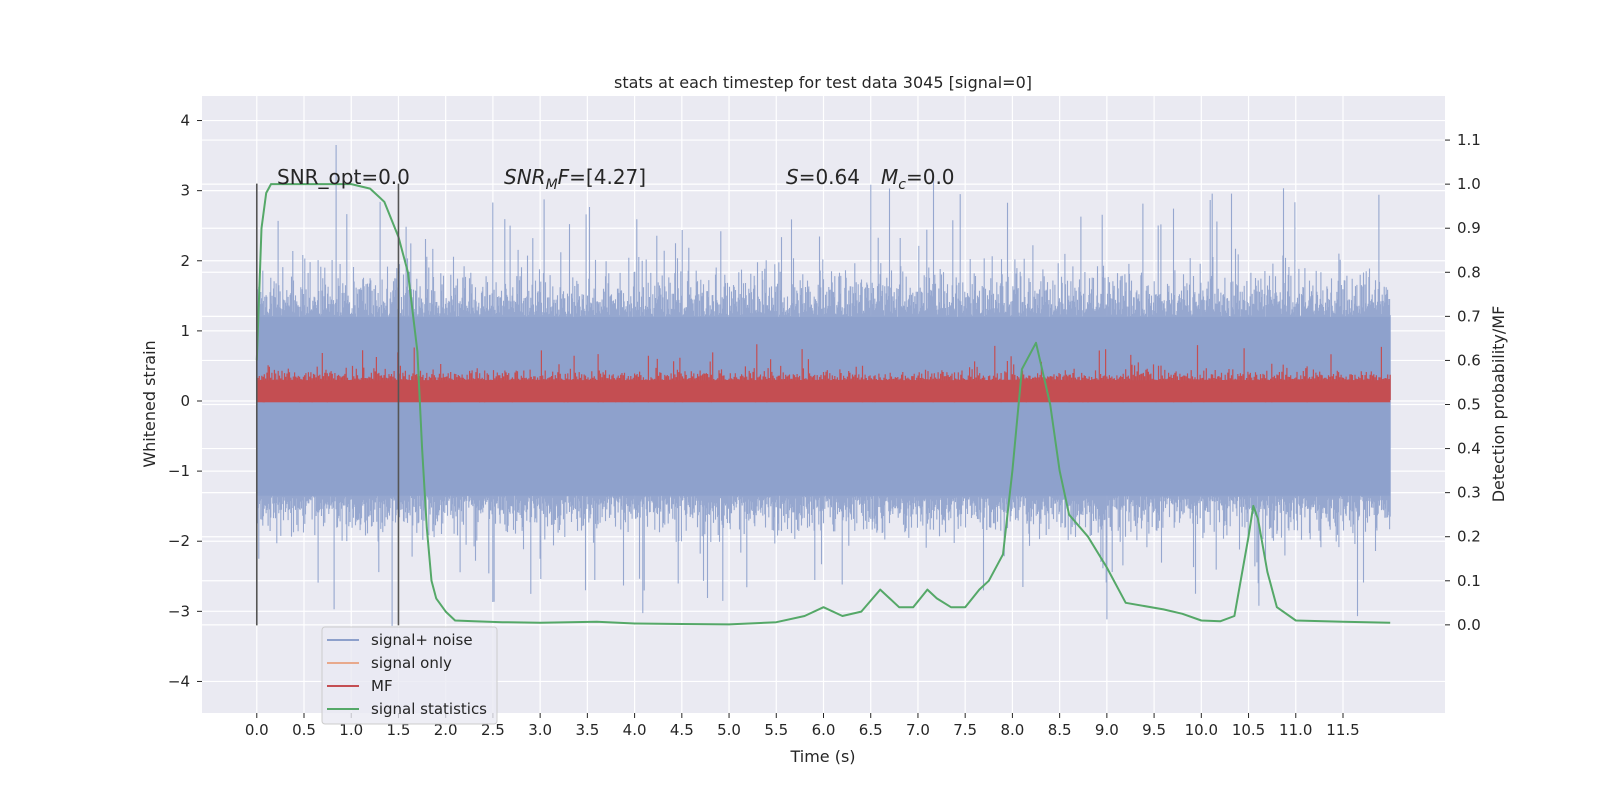 The width and height of the screenshot is (1600, 800). What do you see at coordinates (564, 177) in the screenshot?
I see `snr-mf-mid: F` at bounding box center [564, 177].